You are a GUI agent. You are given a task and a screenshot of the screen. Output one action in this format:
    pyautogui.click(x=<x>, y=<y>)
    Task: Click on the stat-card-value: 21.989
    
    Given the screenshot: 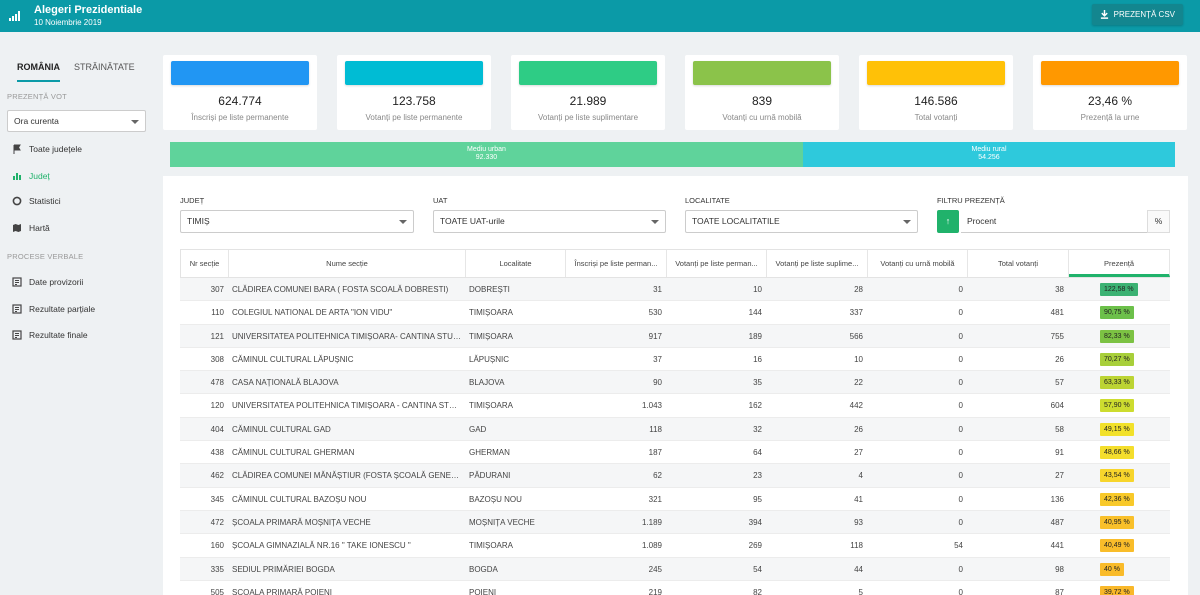 What is the action you would take?
    pyautogui.click(x=588, y=101)
    